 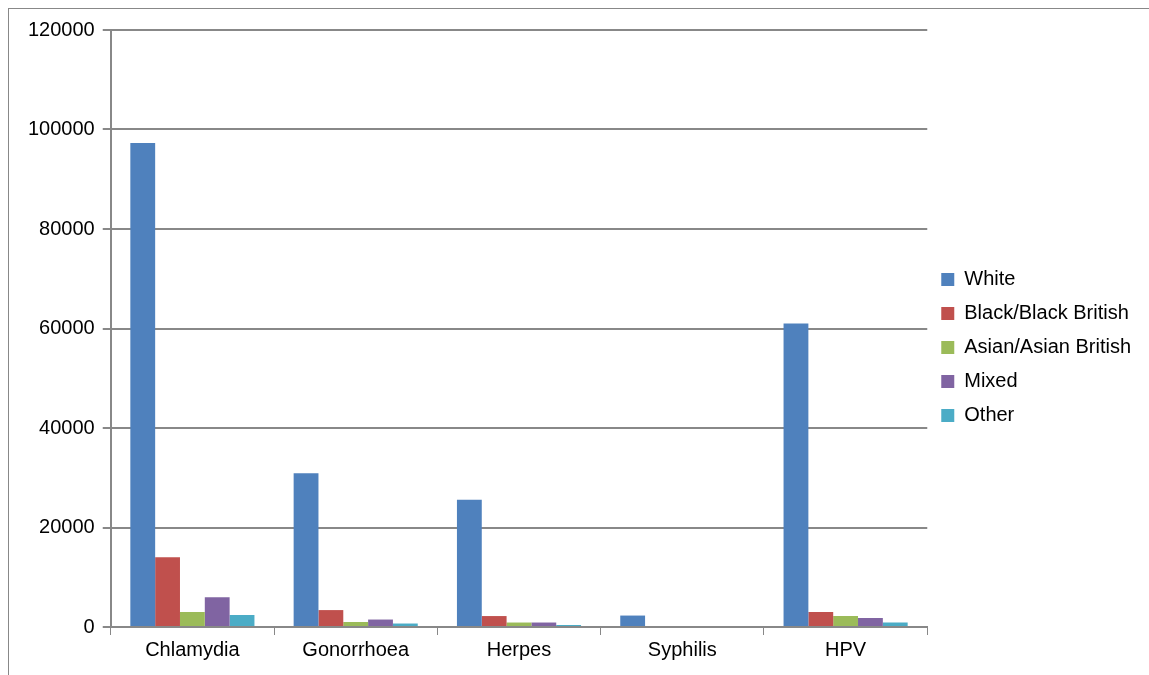 What do you see at coordinates (1048, 346) in the screenshot?
I see `legend-label: Asian/Asian British` at bounding box center [1048, 346].